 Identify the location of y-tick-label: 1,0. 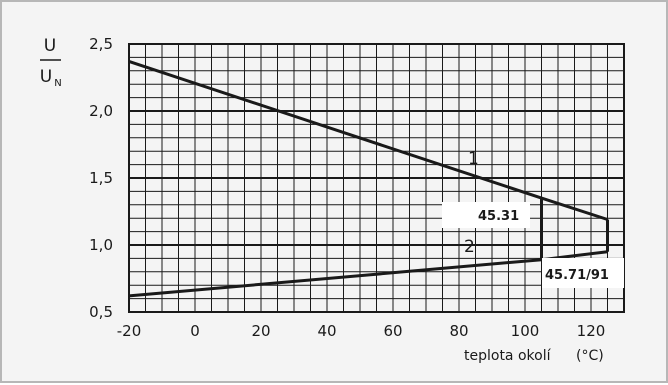
(101, 245).